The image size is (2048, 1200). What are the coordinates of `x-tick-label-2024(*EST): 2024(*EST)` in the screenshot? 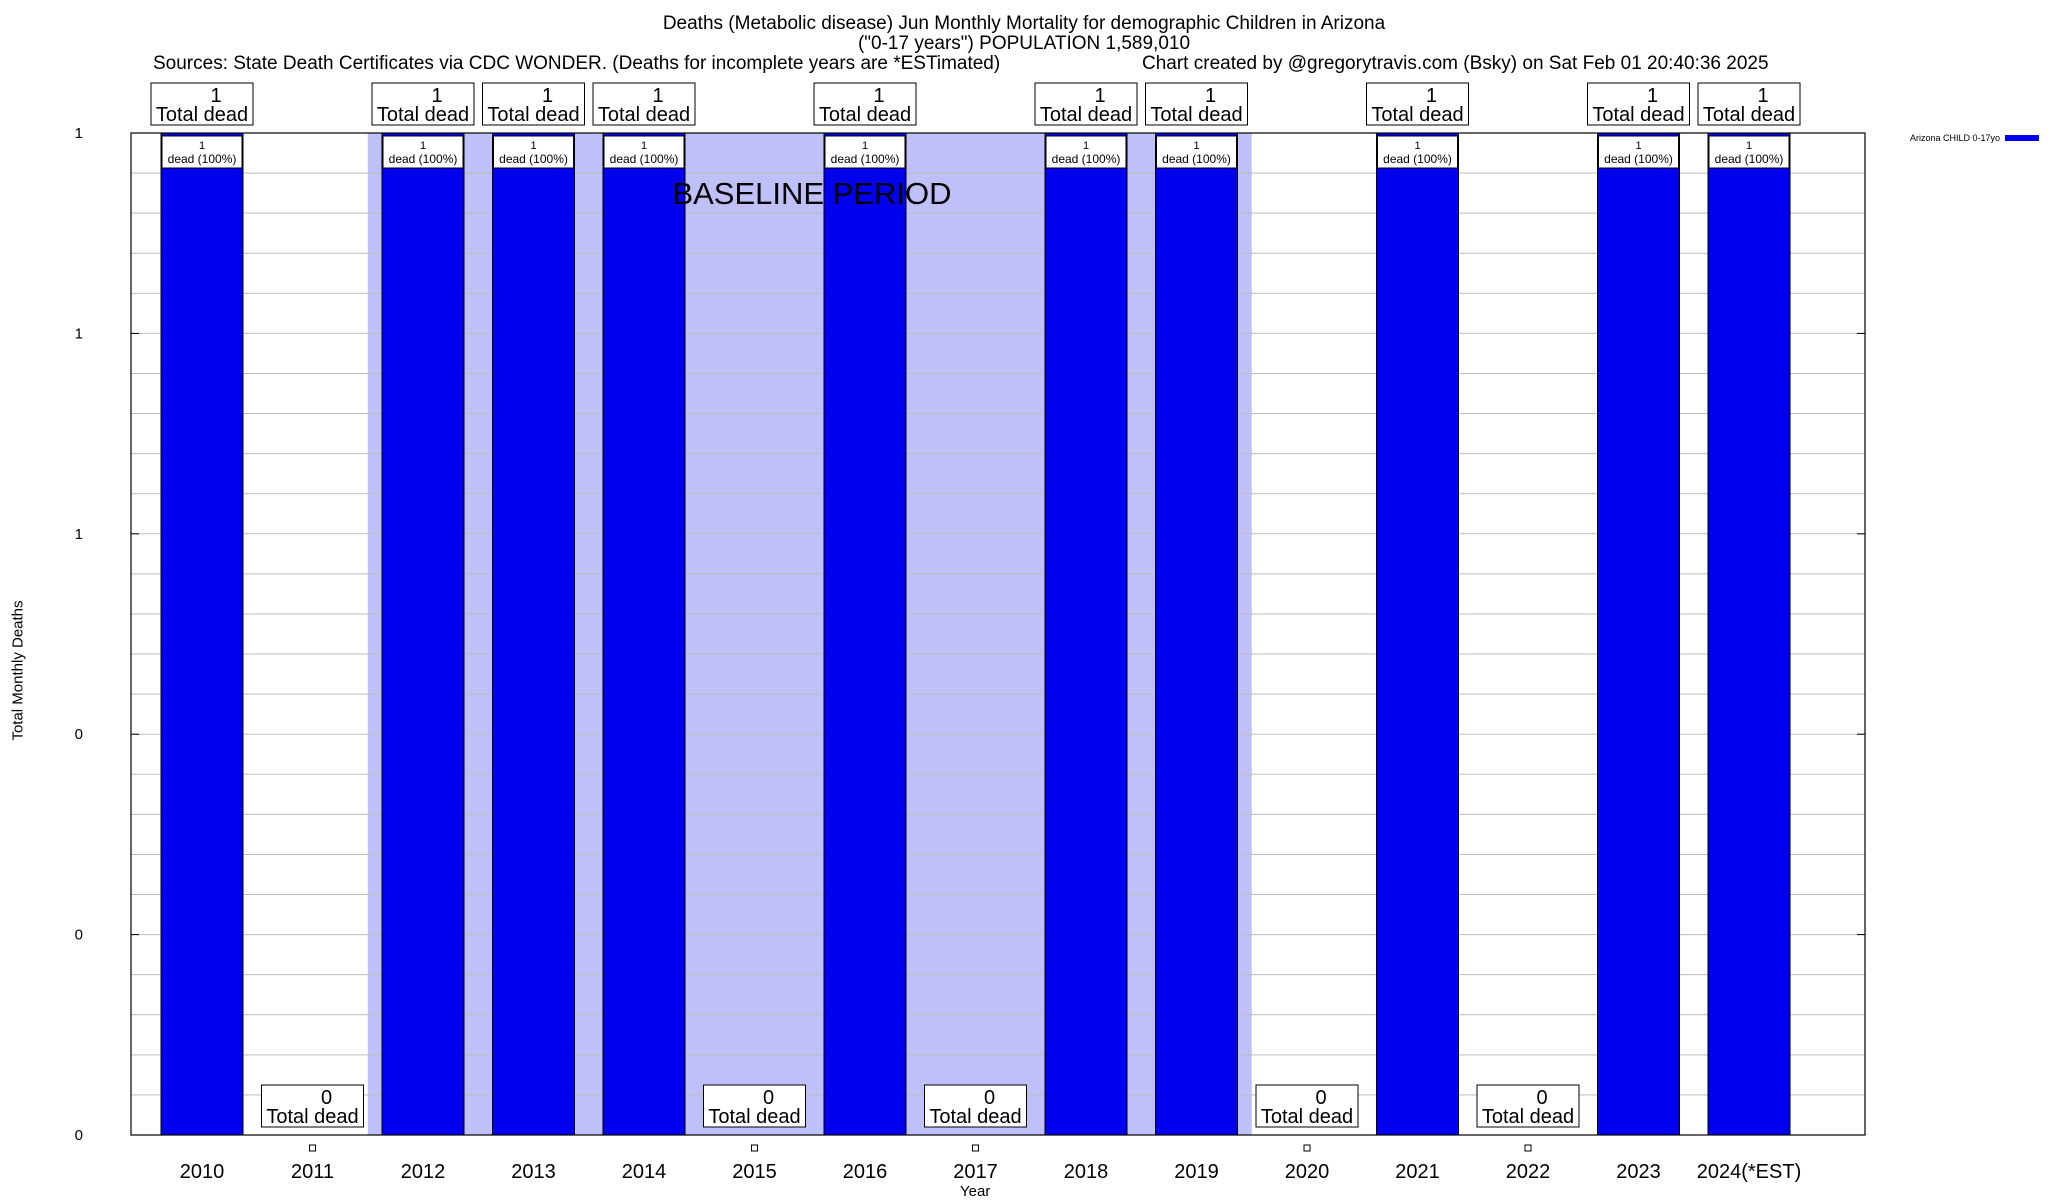 It's located at (1749, 1172).